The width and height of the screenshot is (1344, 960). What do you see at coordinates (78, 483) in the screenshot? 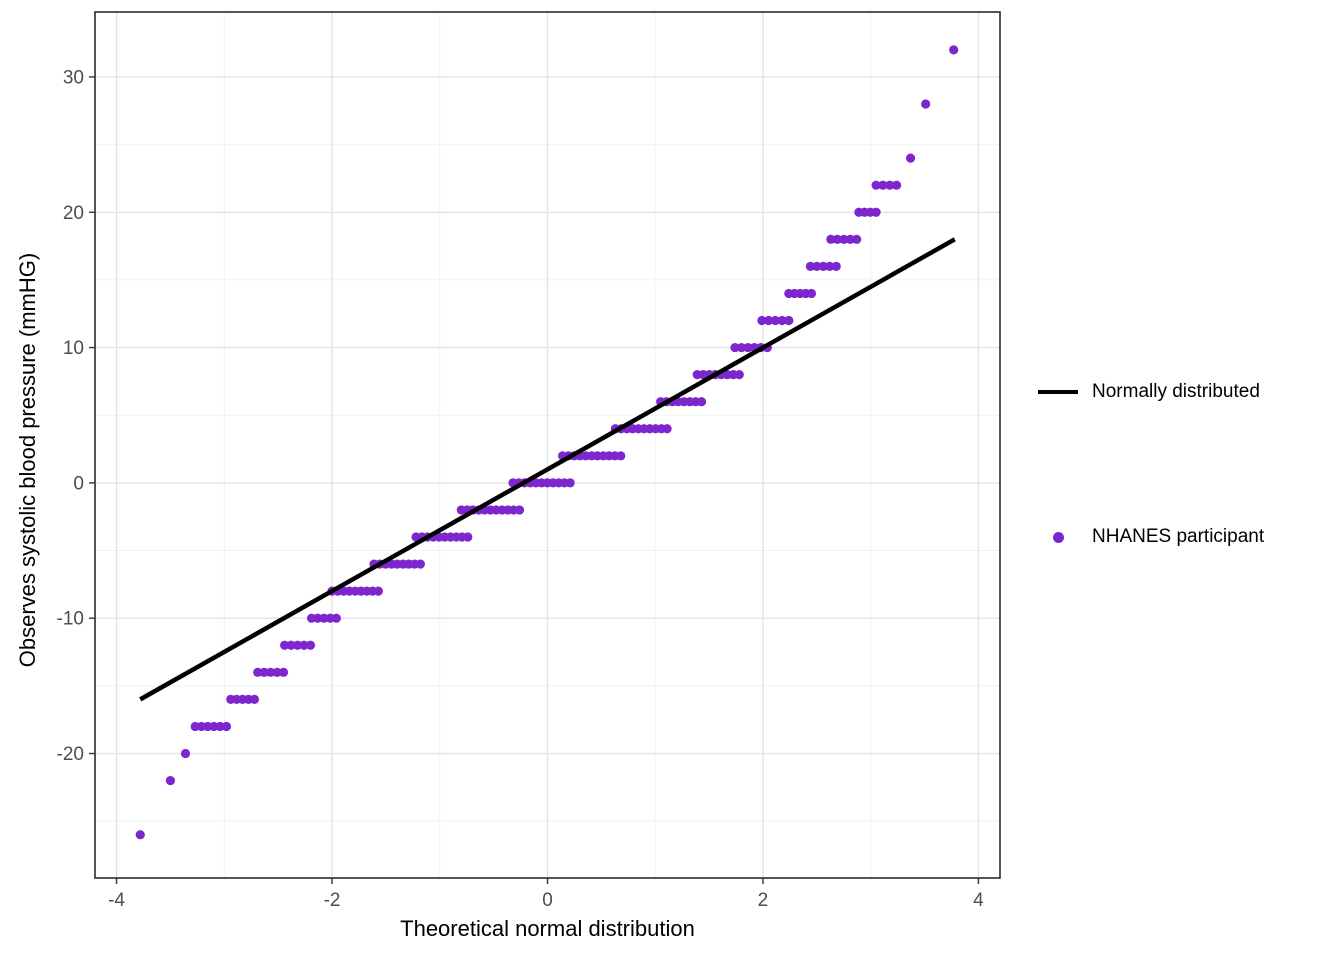
I see `y-tick-label: 0` at bounding box center [78, 483].